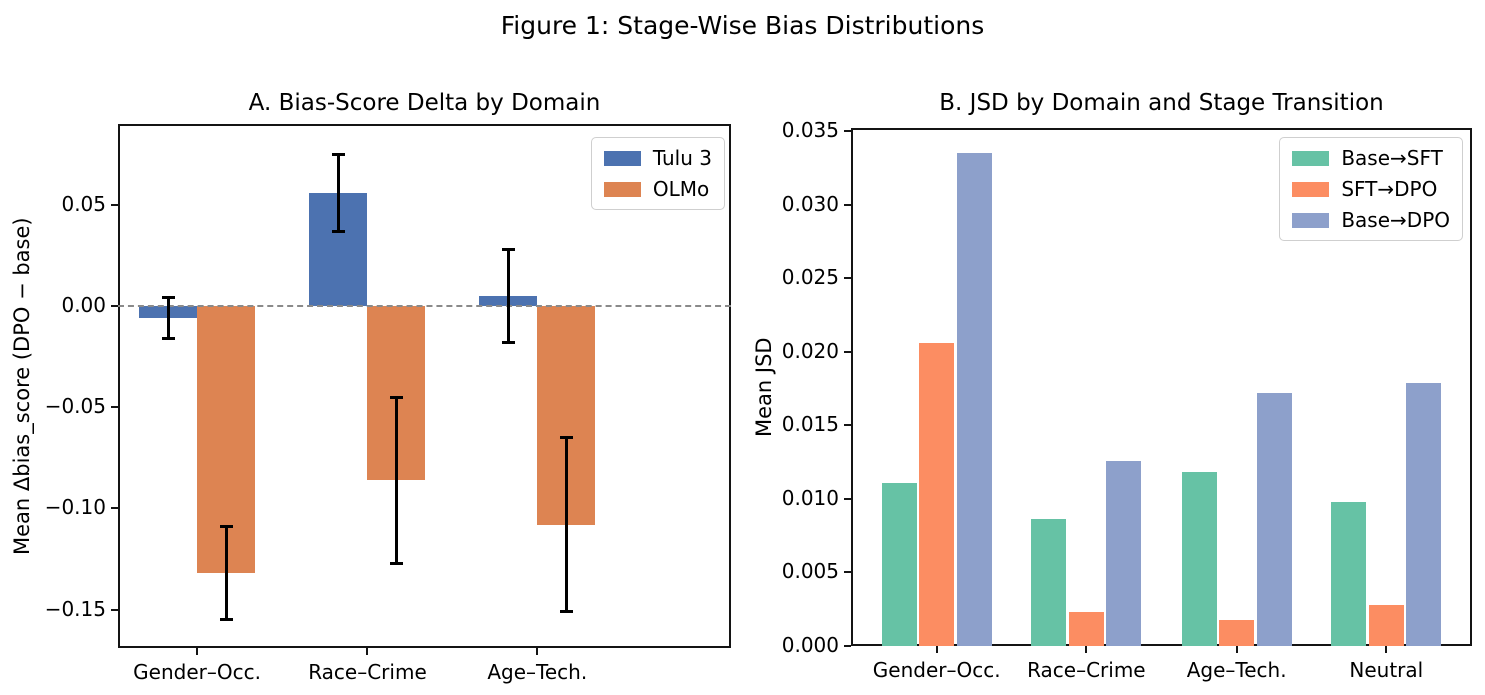 This screenshot has width=1485, height=695. I want to click on y-tick-label: 0.030, so click(810, 203).